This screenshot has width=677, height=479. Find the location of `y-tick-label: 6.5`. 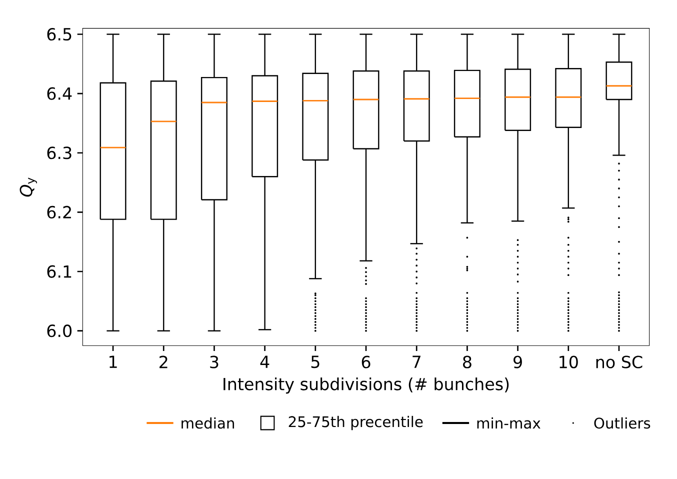

y-tick-label: 6.5 is located at coordinates (59, 34).